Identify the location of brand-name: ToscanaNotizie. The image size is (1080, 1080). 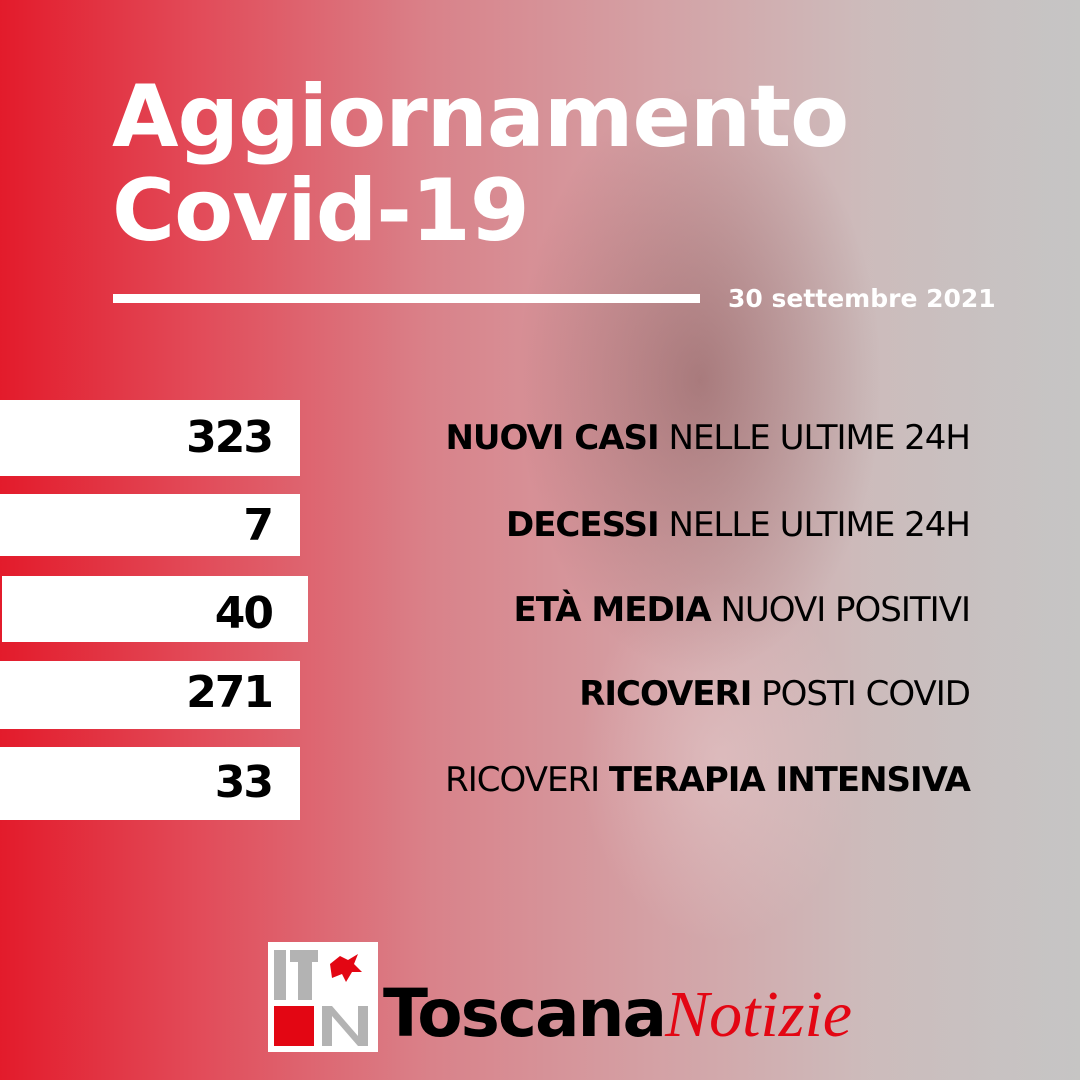
(618, 1013).